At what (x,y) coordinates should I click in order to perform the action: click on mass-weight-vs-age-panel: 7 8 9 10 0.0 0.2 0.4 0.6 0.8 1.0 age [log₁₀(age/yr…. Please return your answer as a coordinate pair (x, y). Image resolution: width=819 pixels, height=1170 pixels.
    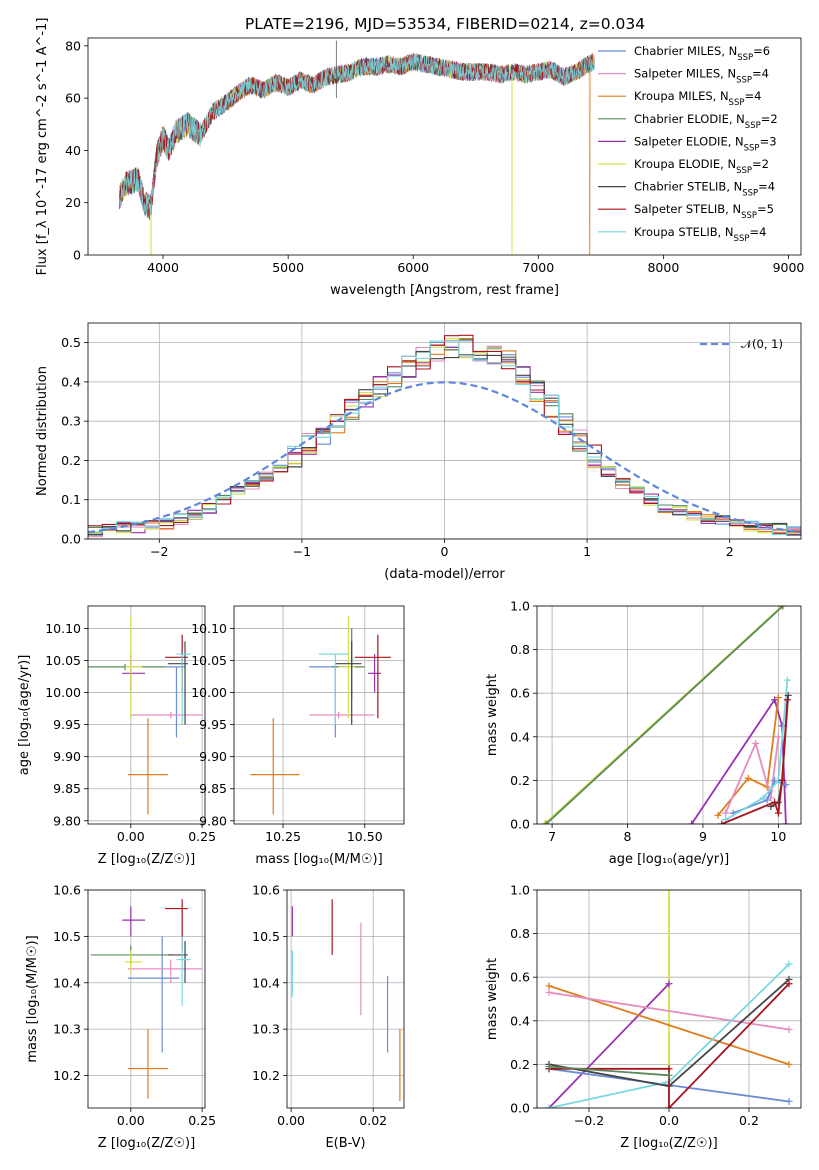
    Looking at the image, I should click on (643, 733).